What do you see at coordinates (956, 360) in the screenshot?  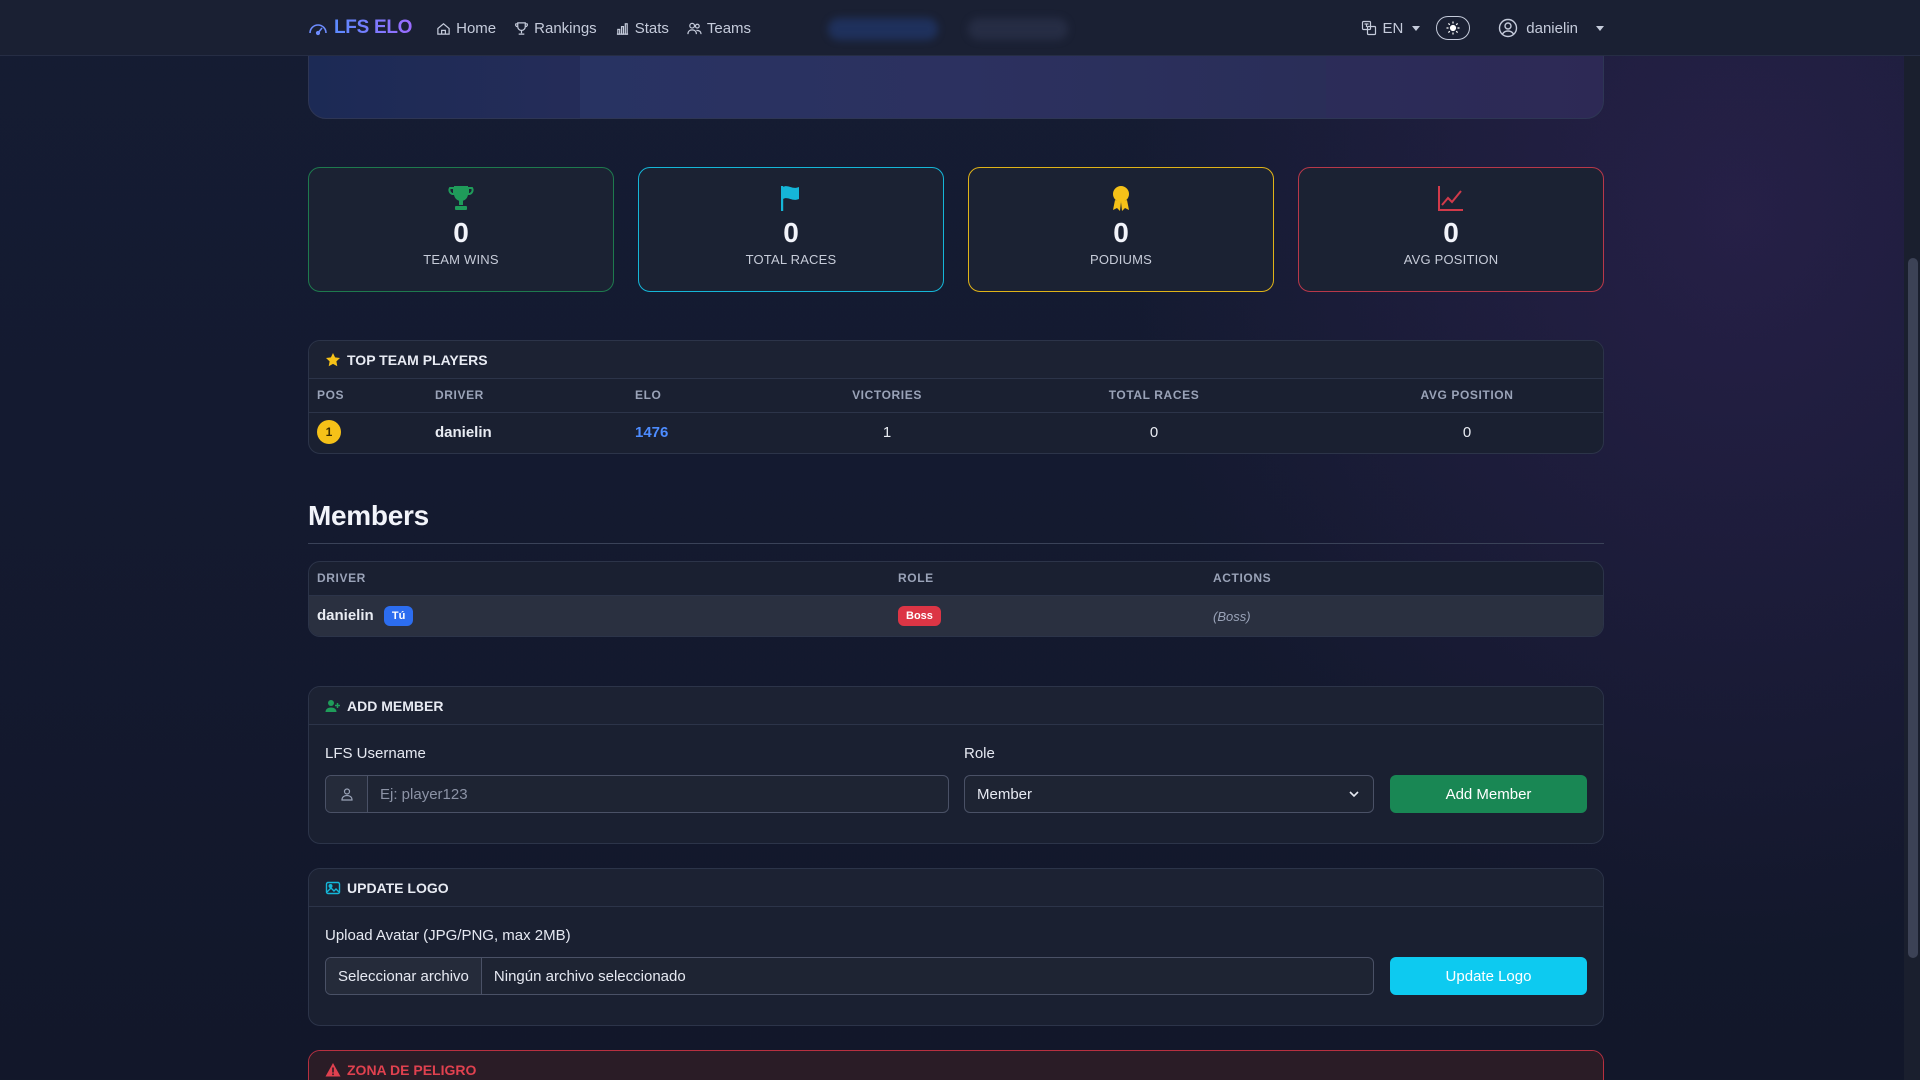 I see `panel-header: TOP TEAM PLAYERS` at bounding box center [956, 360].